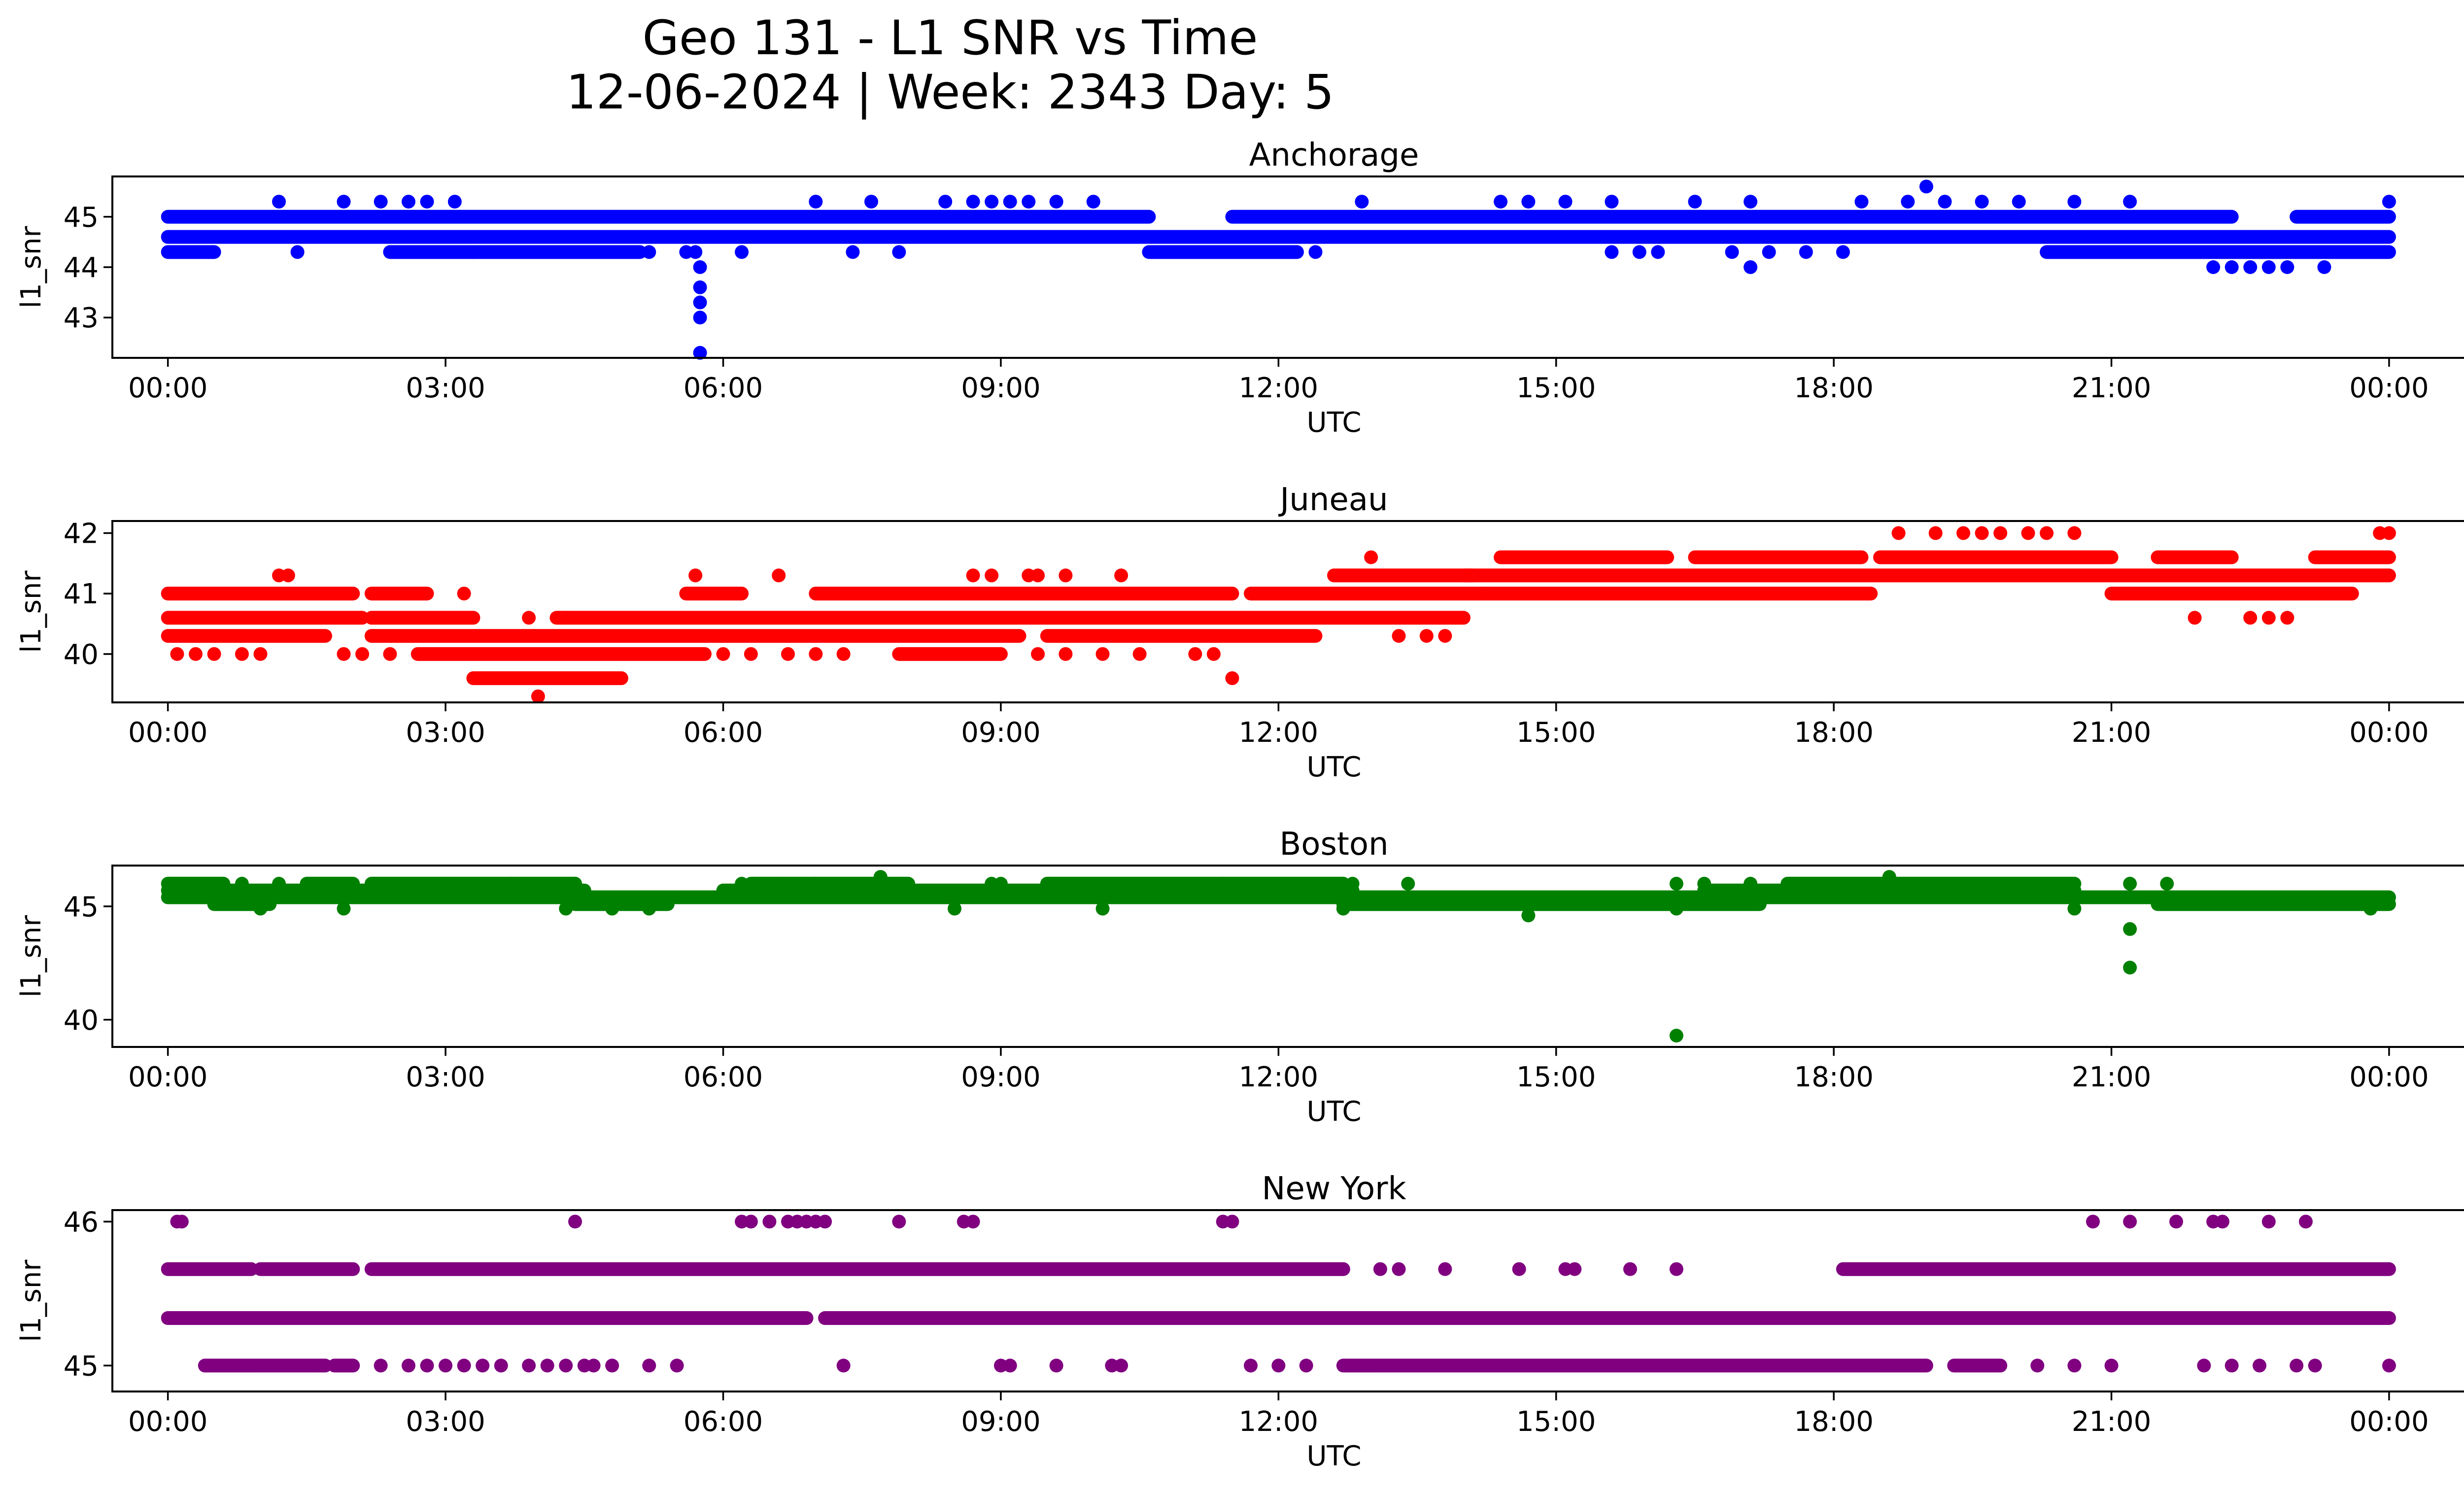 The height and width of the screenshot is (1495, 2464). What do you see at coordinates (1000, 1422) in the screenshot?
I see `x-tick-label: 09:00` at bounding box center [1000, 1422].